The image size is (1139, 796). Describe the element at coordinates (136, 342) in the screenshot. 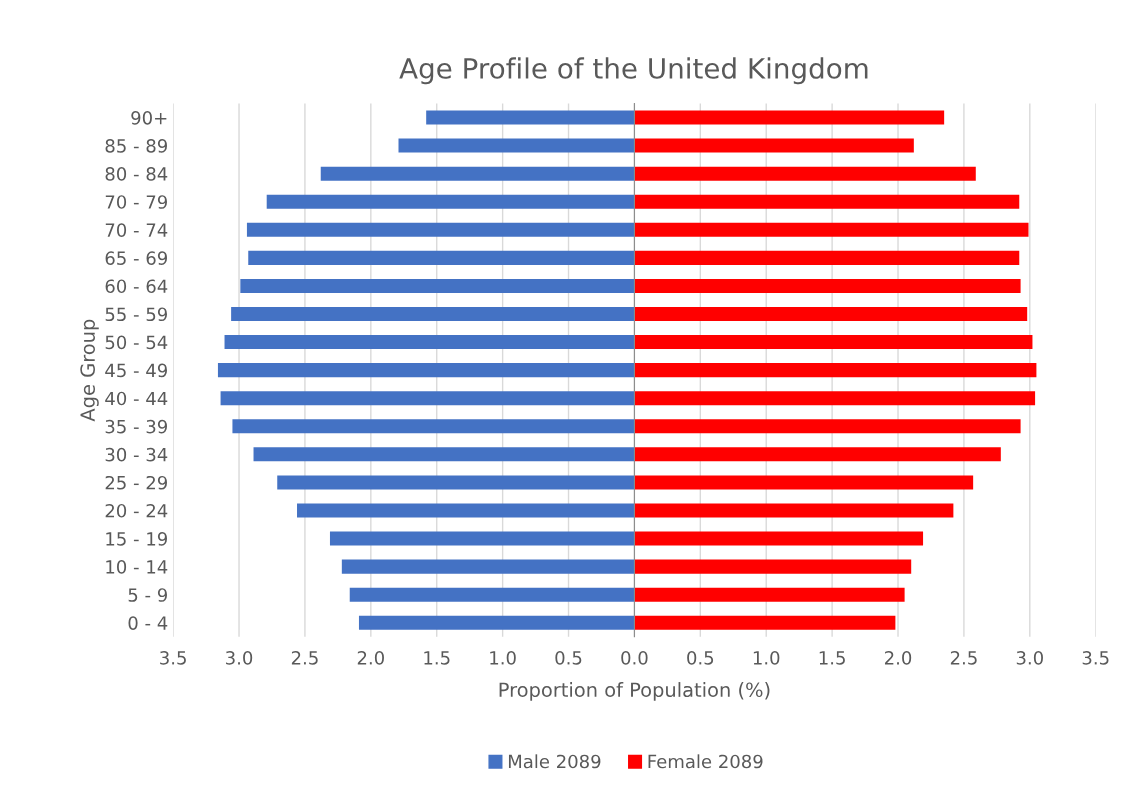

I see `y-tick-label: 50 - 54` at that location.